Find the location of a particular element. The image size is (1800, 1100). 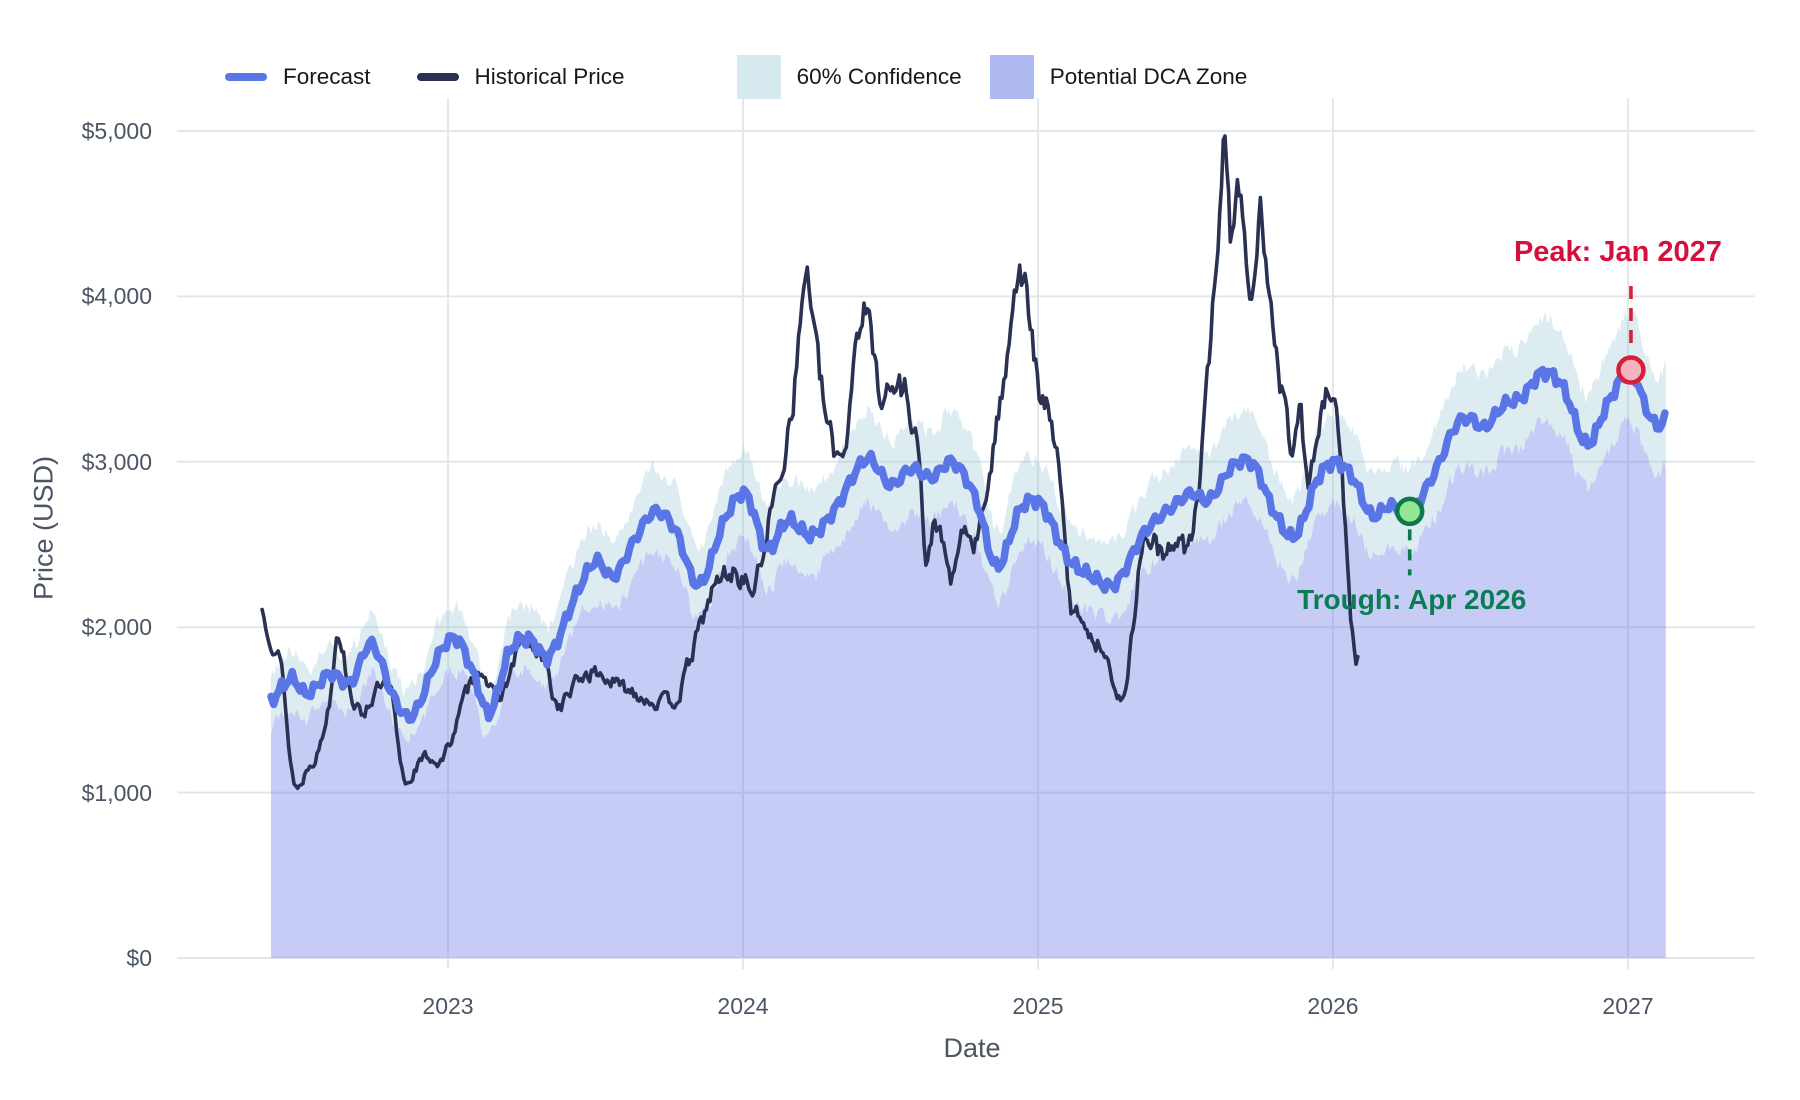

trough-annotation: Trough: Apr 2026 is located at coordinates (1412, 600).